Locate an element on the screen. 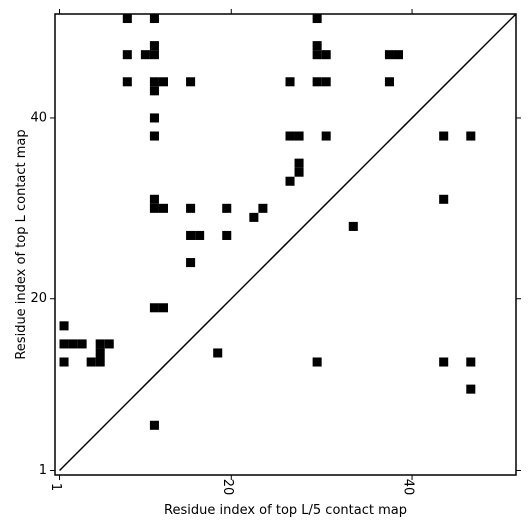  x-tick-label: 20 is located at coordinates (227, 487).